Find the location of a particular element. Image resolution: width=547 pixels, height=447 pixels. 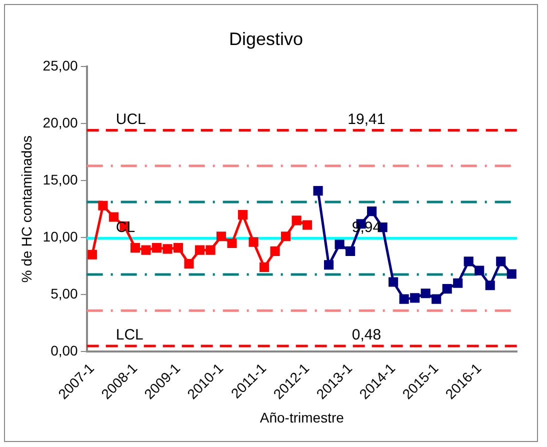

annotation: 0,48 is located at coordinates (367, 335).